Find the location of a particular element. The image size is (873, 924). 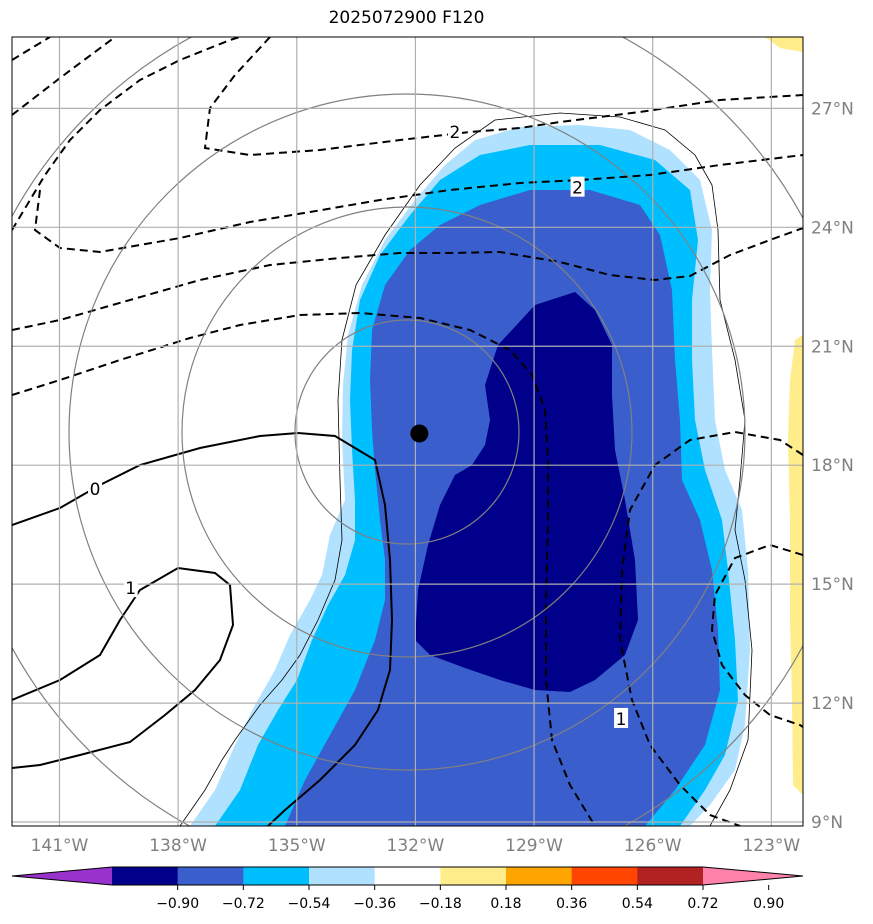

lon-tick-label: 123°W is located at coordinates (771, 846).